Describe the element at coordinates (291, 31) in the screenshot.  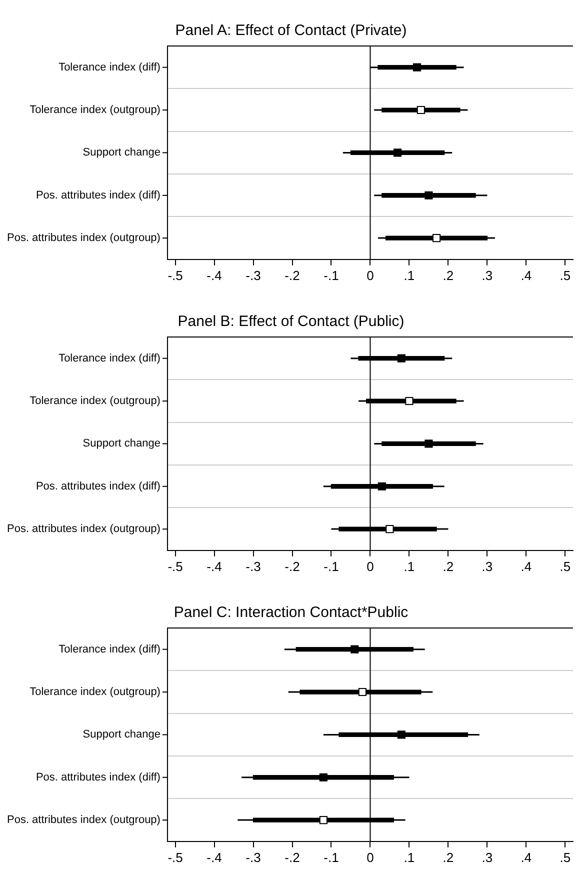
I see `chart-title: Panel A: Effect of Contact (Private)` at that location.